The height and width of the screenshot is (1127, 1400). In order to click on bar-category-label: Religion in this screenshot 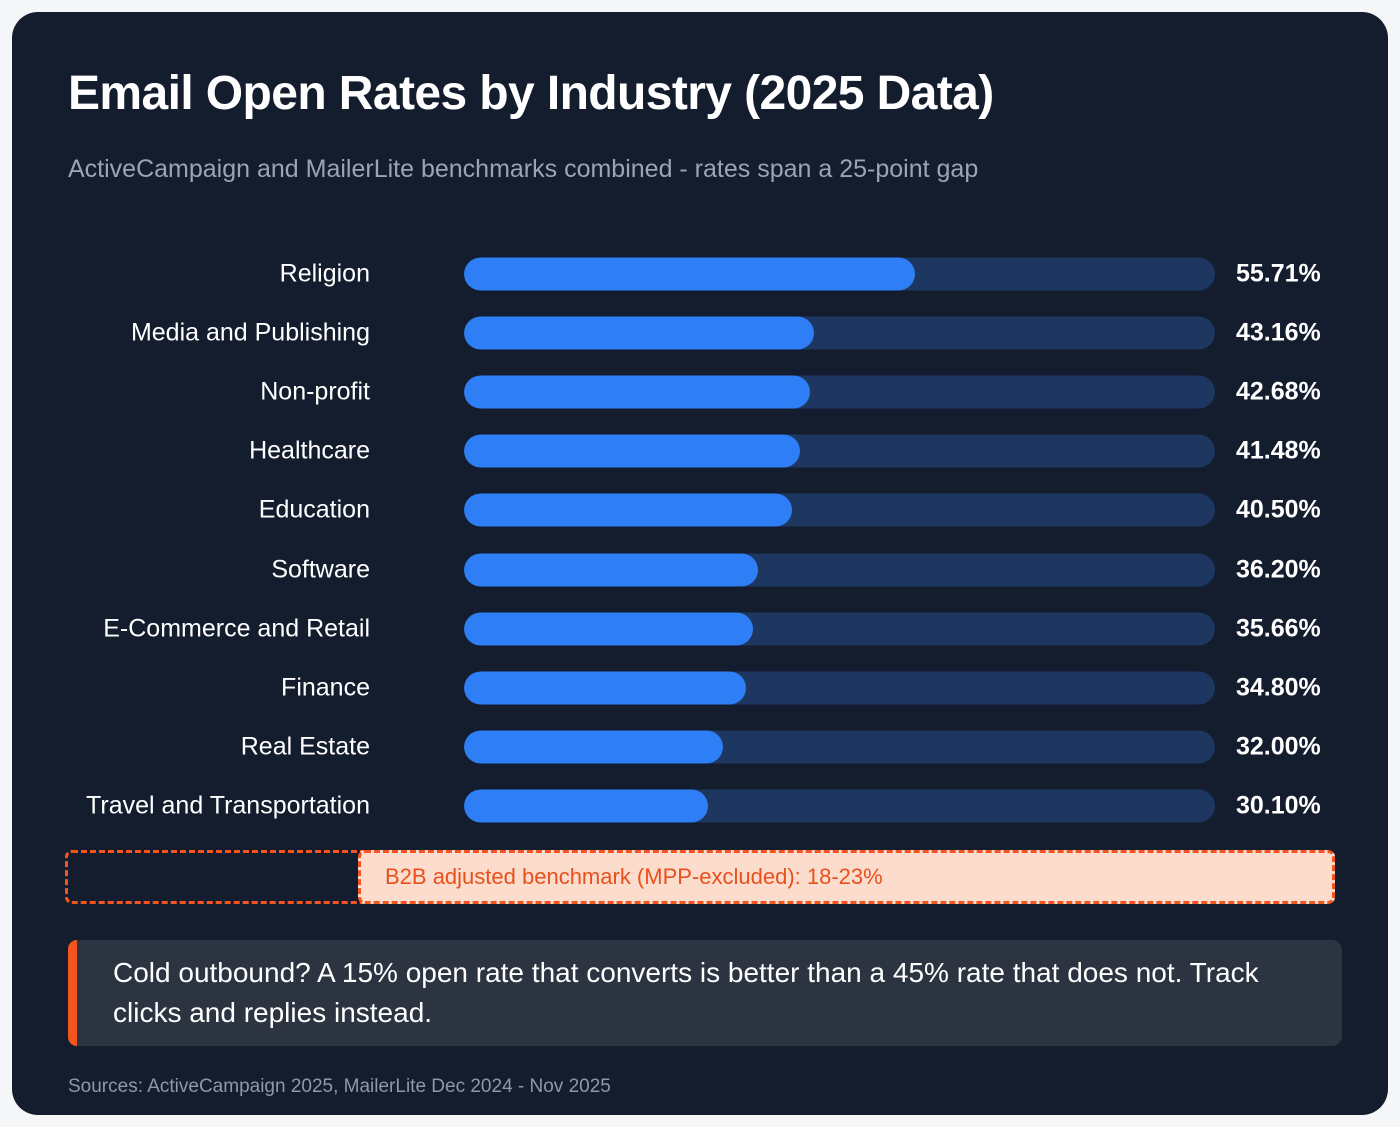, I will do `click(324, 273)`.